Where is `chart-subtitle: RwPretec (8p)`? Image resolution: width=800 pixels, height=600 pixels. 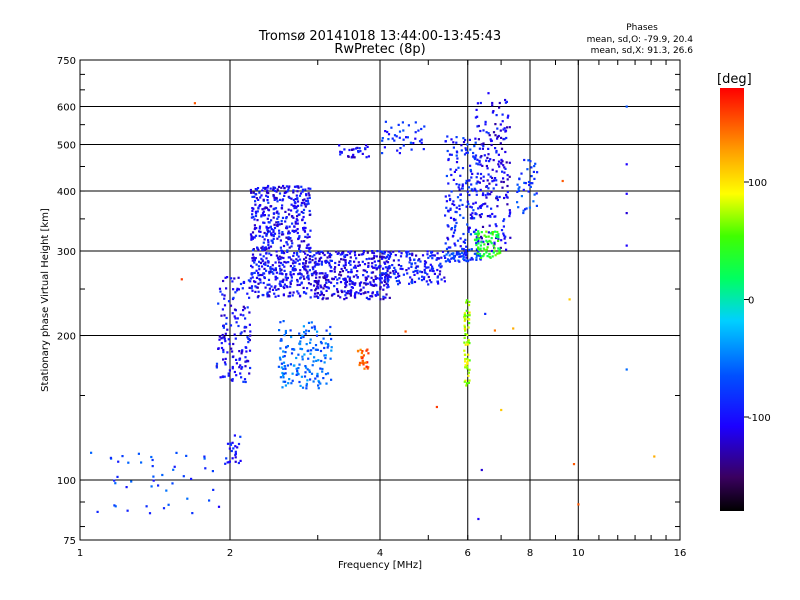
chart-subtitle: RwPretec (8p) is located at coordinates (379, 49).